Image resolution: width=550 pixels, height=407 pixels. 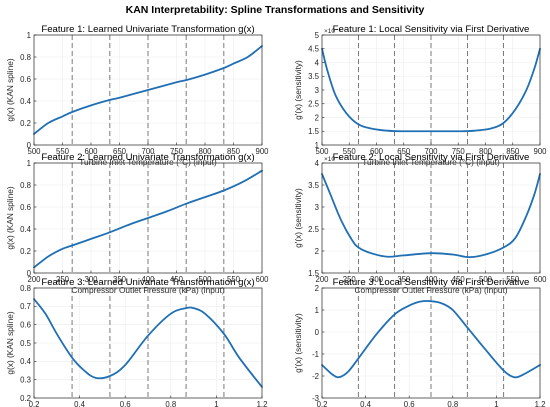 I want to click on x-tick-label: 700, so click(x=431, y=151).